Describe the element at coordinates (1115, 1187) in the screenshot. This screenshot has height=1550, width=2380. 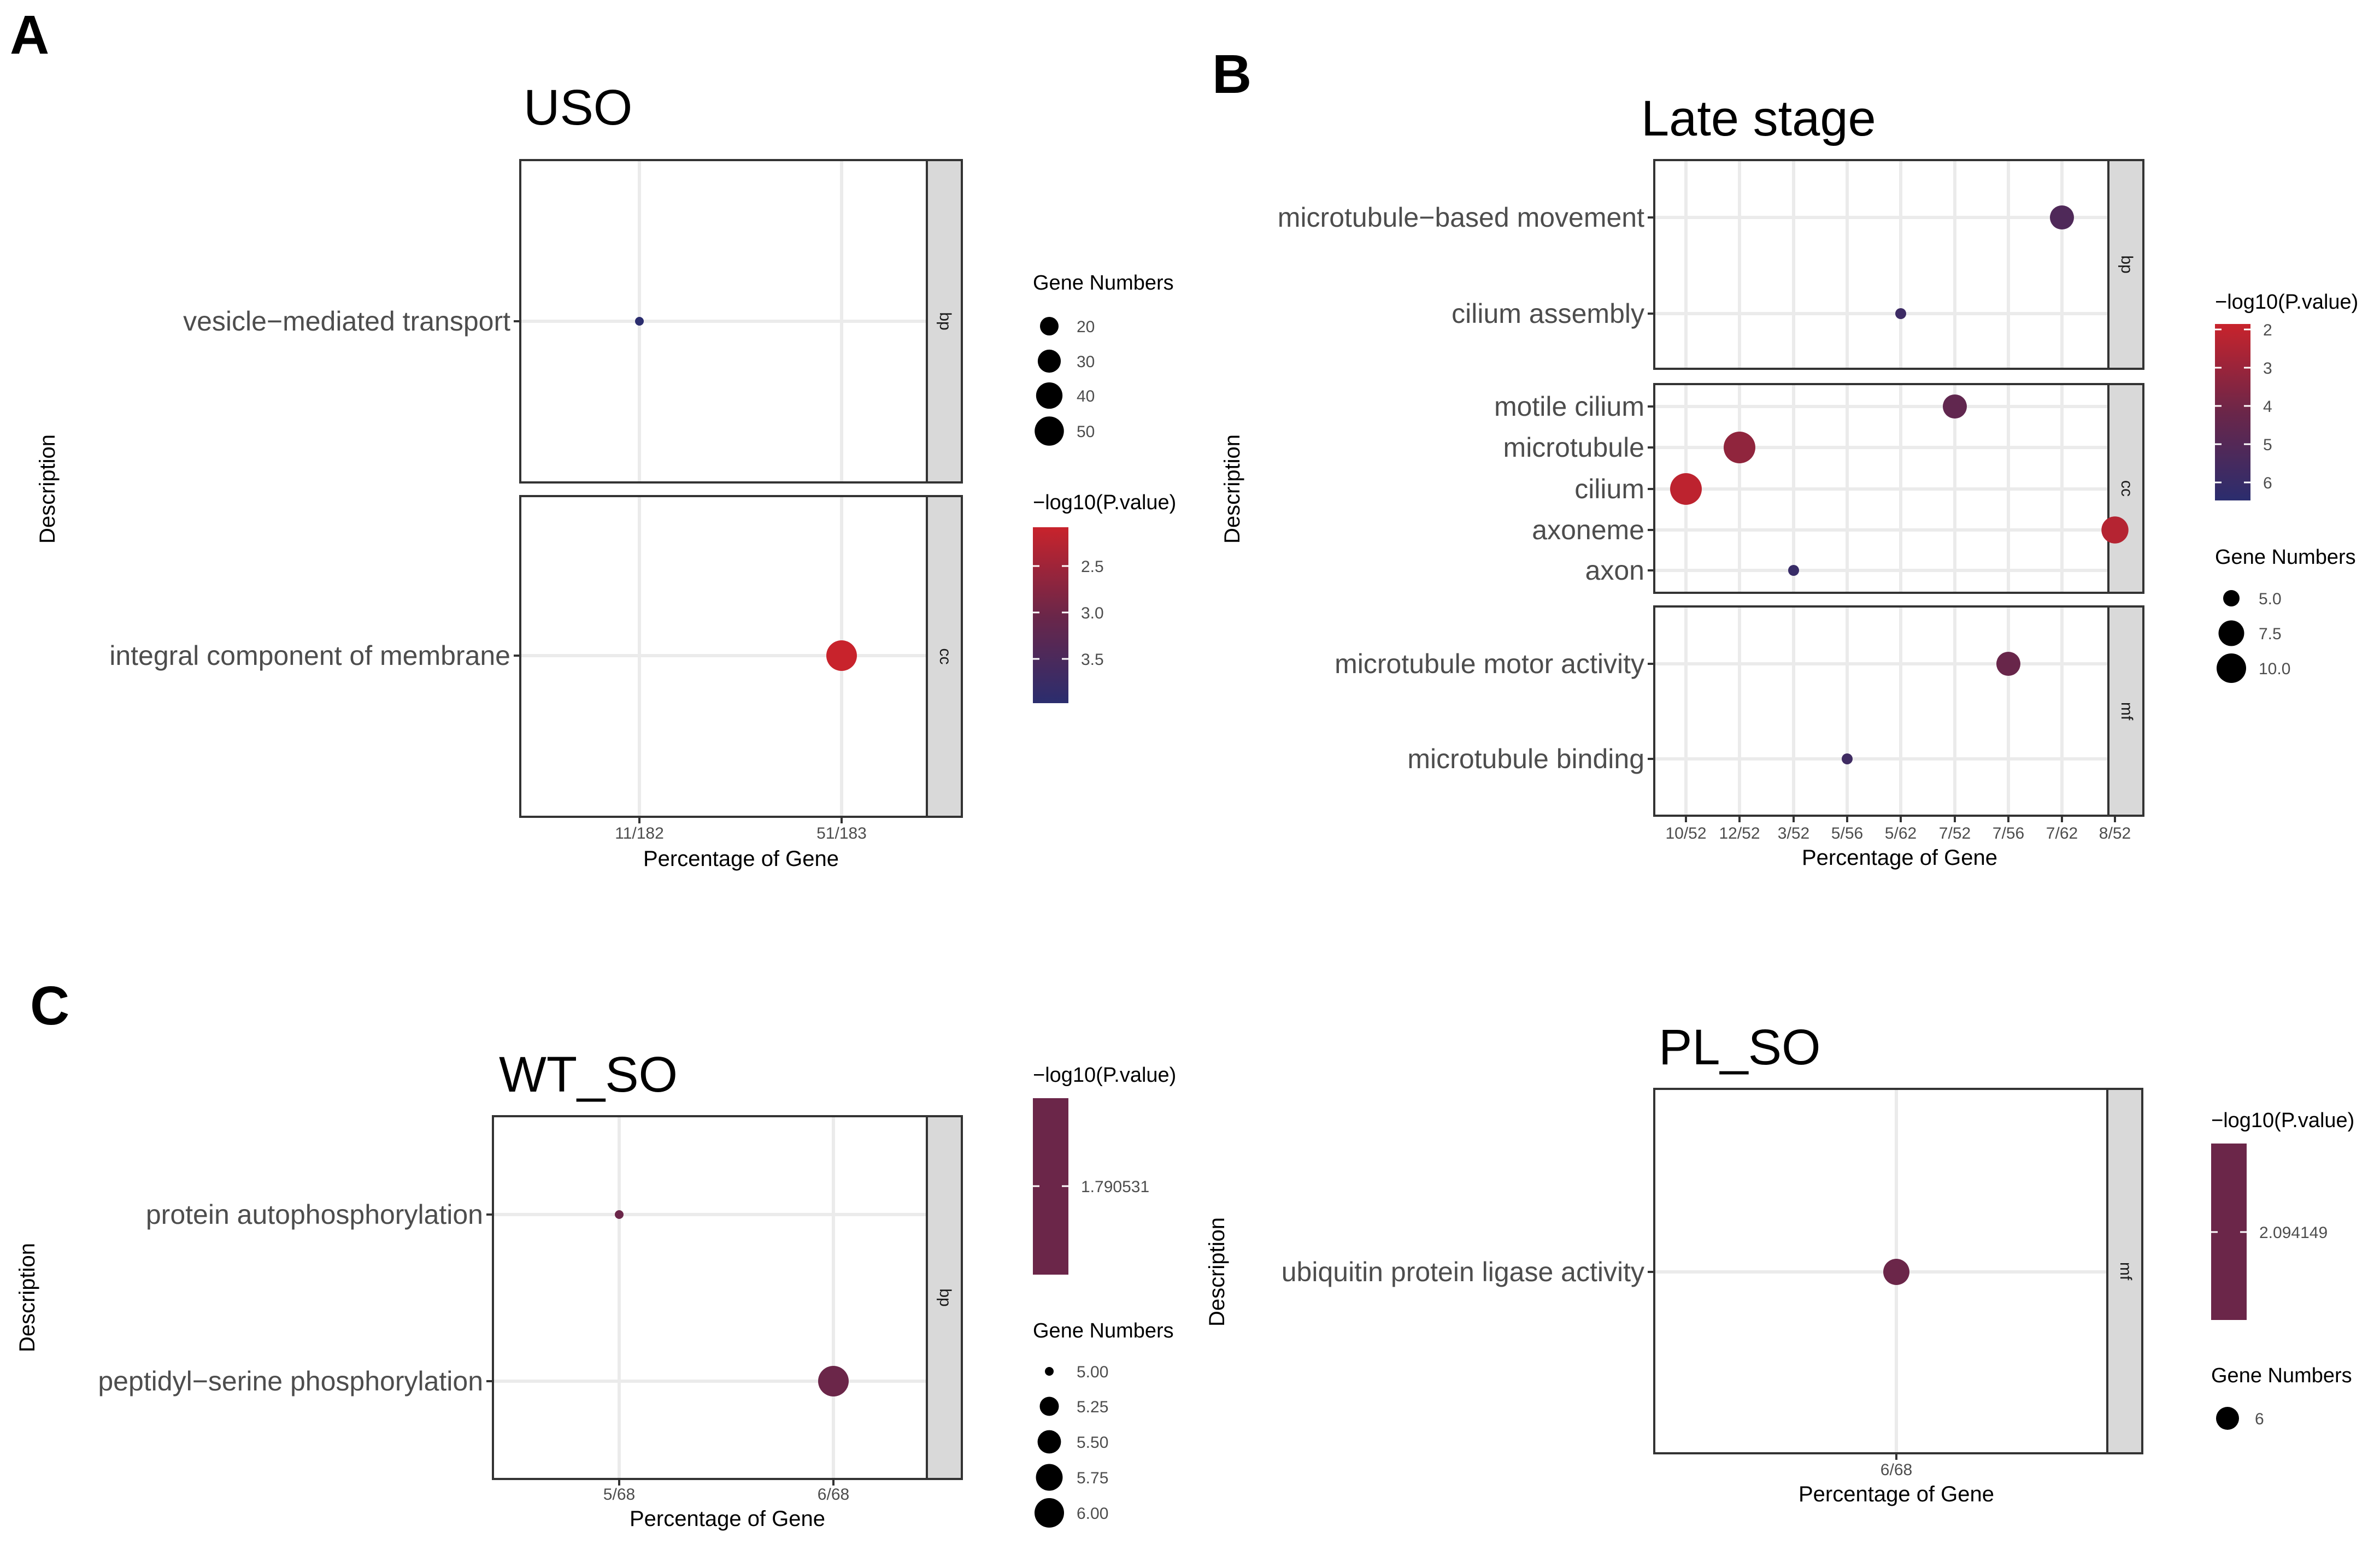
I see `color-legend-label: 1.790531` at that location.